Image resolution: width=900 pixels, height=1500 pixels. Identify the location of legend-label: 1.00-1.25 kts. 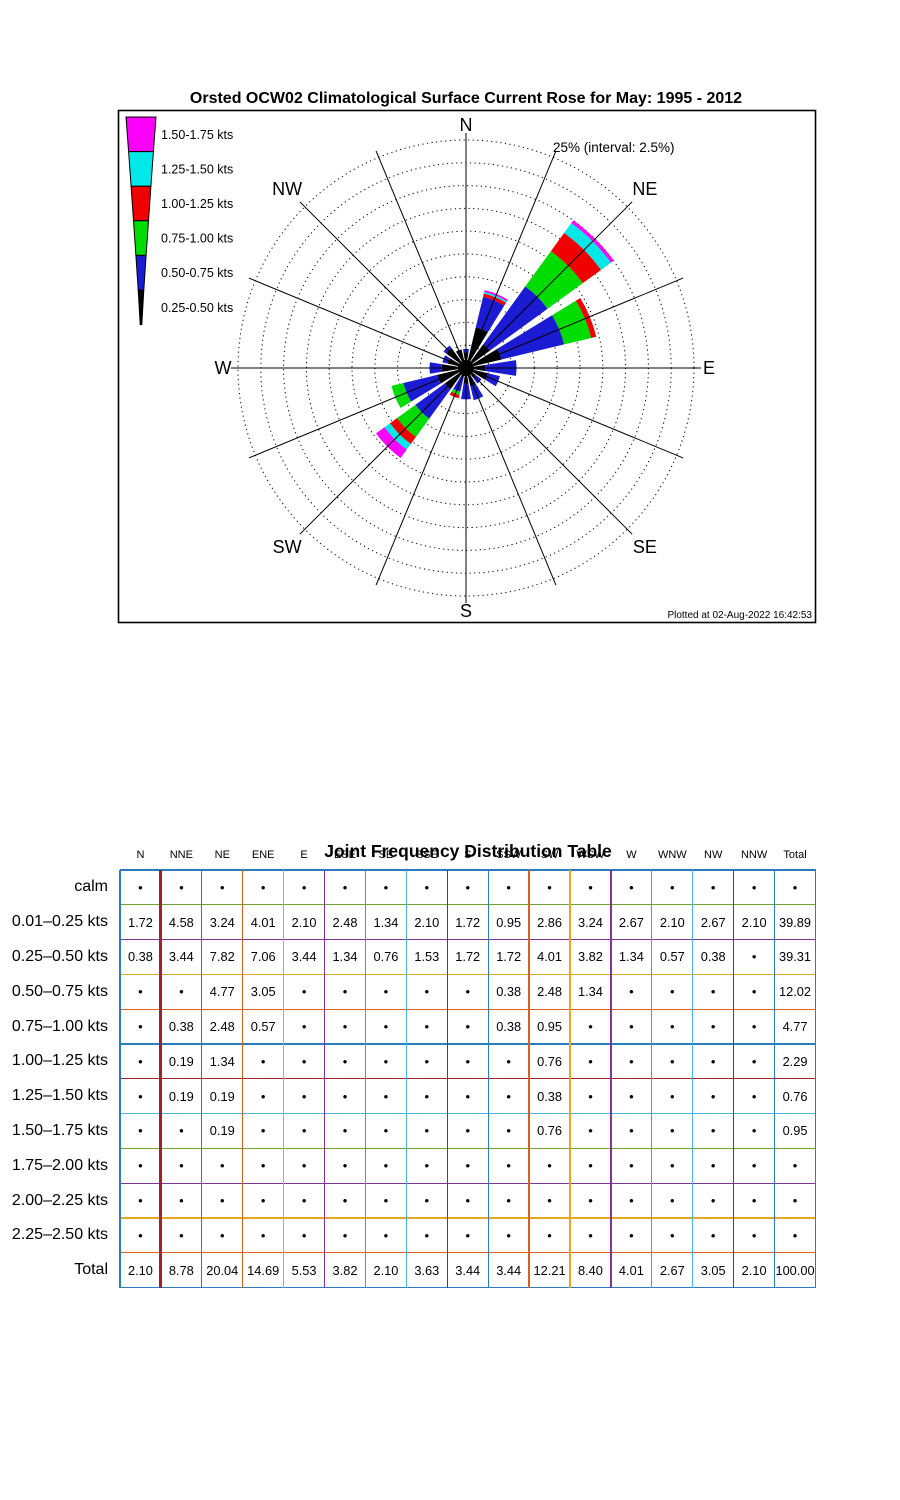
(197, 204).